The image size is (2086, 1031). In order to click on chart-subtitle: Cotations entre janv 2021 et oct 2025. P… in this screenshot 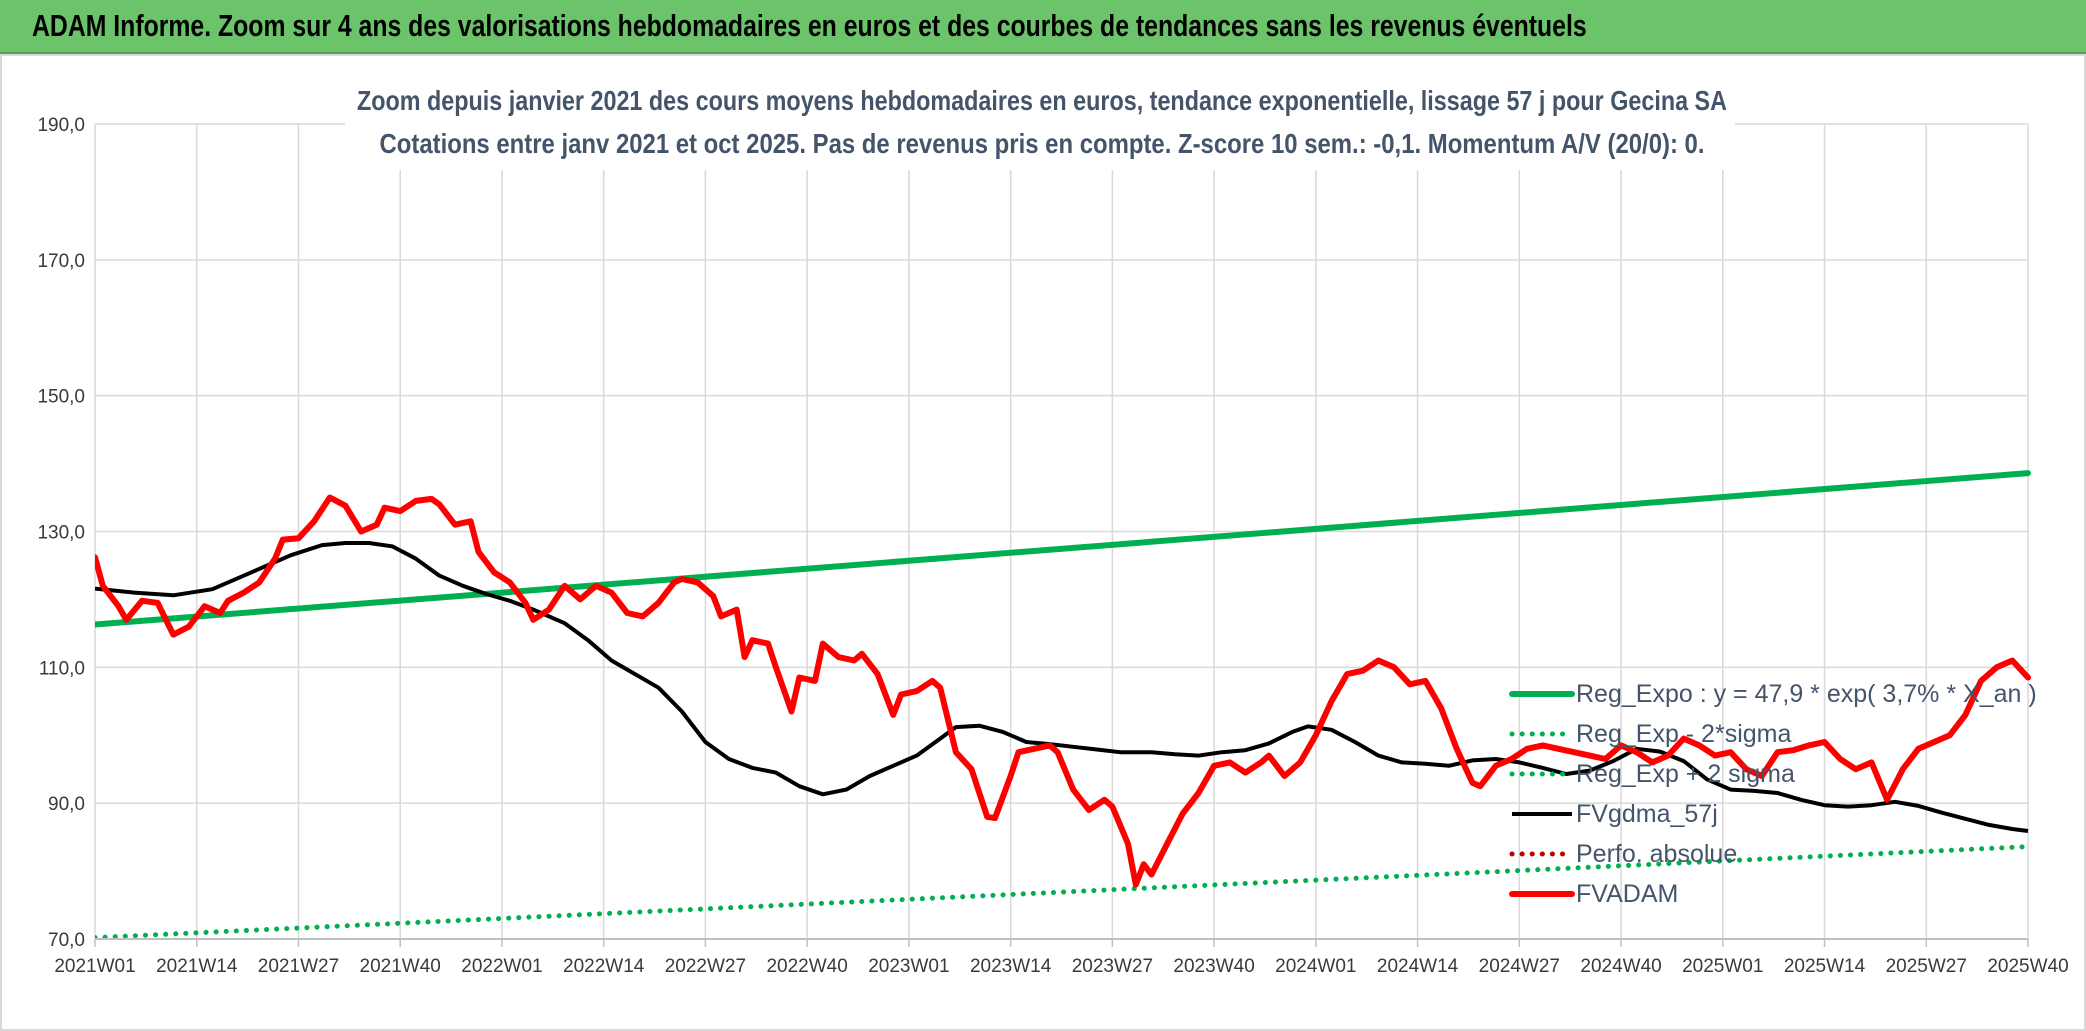, I will do `click(1042, 143)`.